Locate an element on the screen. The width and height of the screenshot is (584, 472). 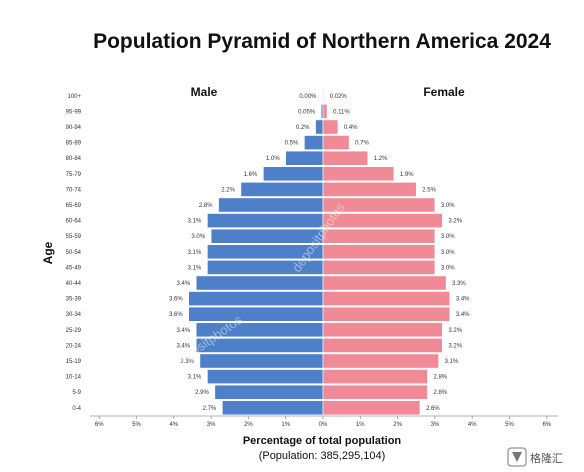
x-axis-subtitle: (Population: 385,295,104) is located at coordinates (322, 456).